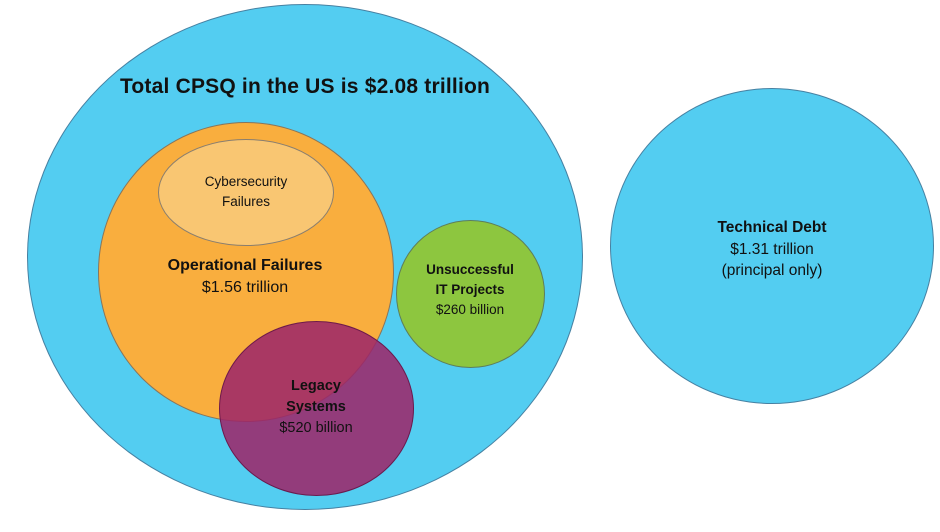 Image resolution: width=940 pixels, height=532 pixels. What do you see at coordinates (470, 309) in the screenshot?
I see `unsuccessful-it-projects-value: $260 billion` at bounding box center [470, 309].